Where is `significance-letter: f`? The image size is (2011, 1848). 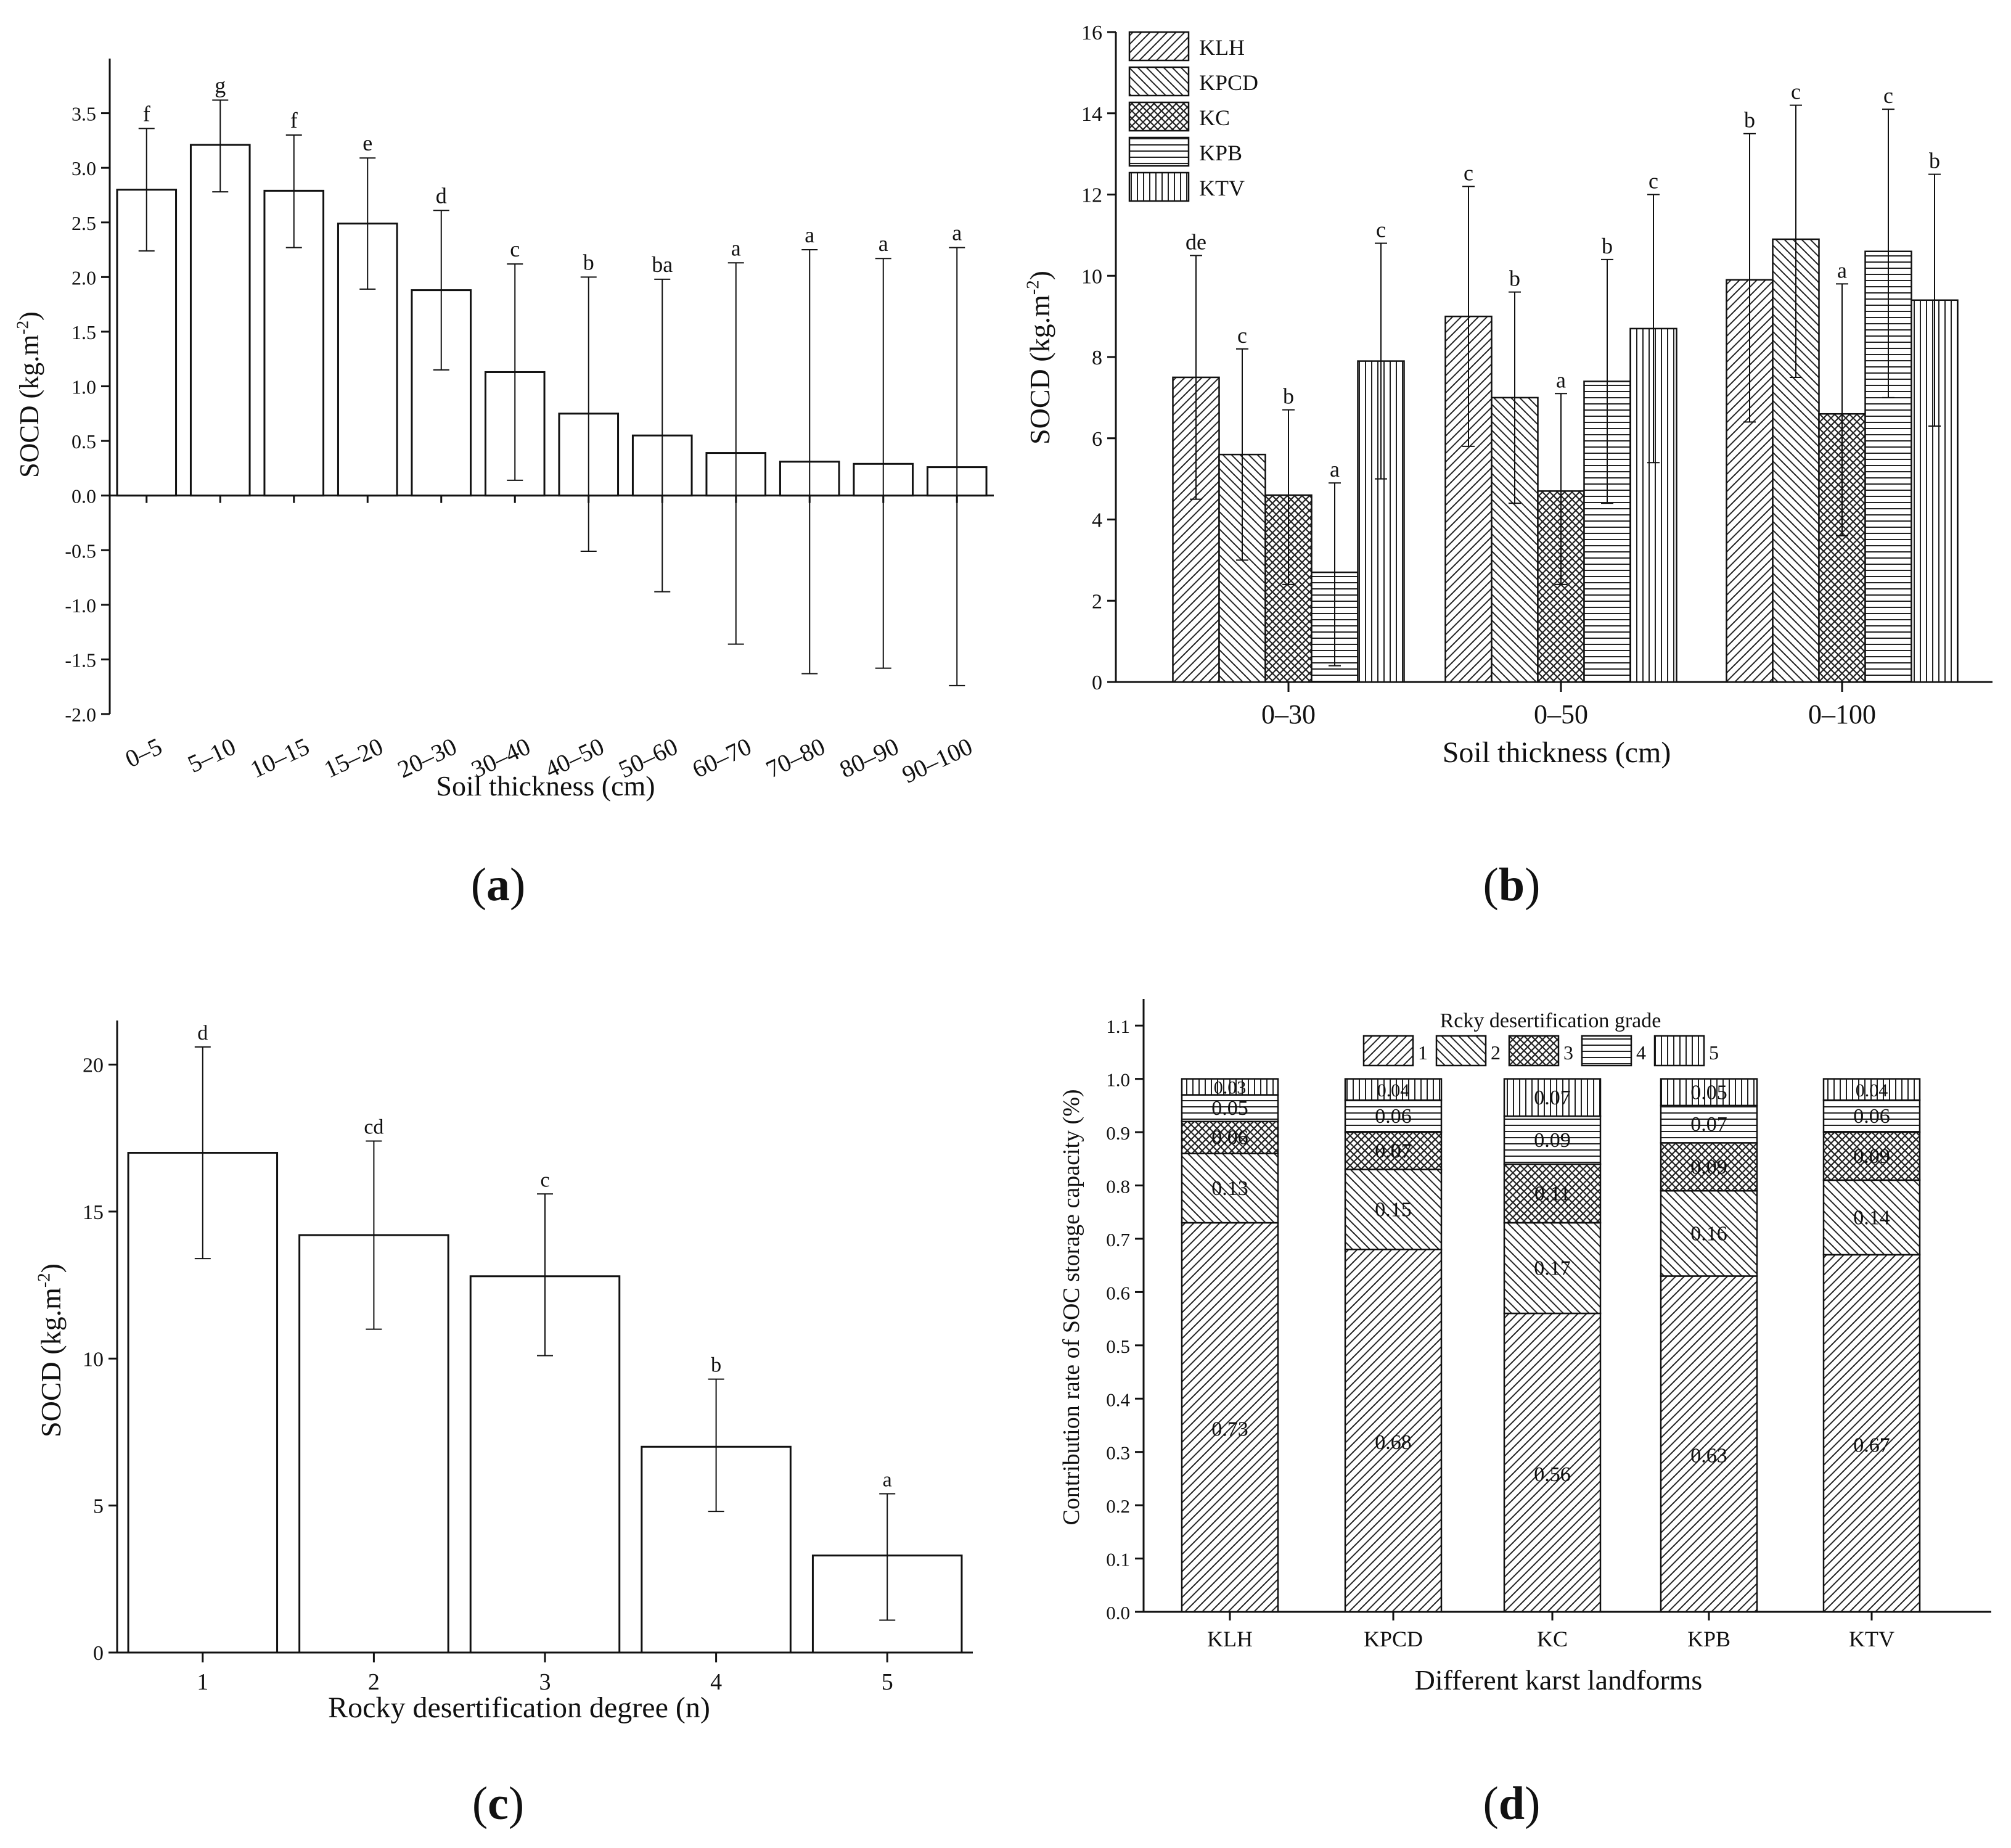 significance-letter: f is located at coordinates (146, 113).